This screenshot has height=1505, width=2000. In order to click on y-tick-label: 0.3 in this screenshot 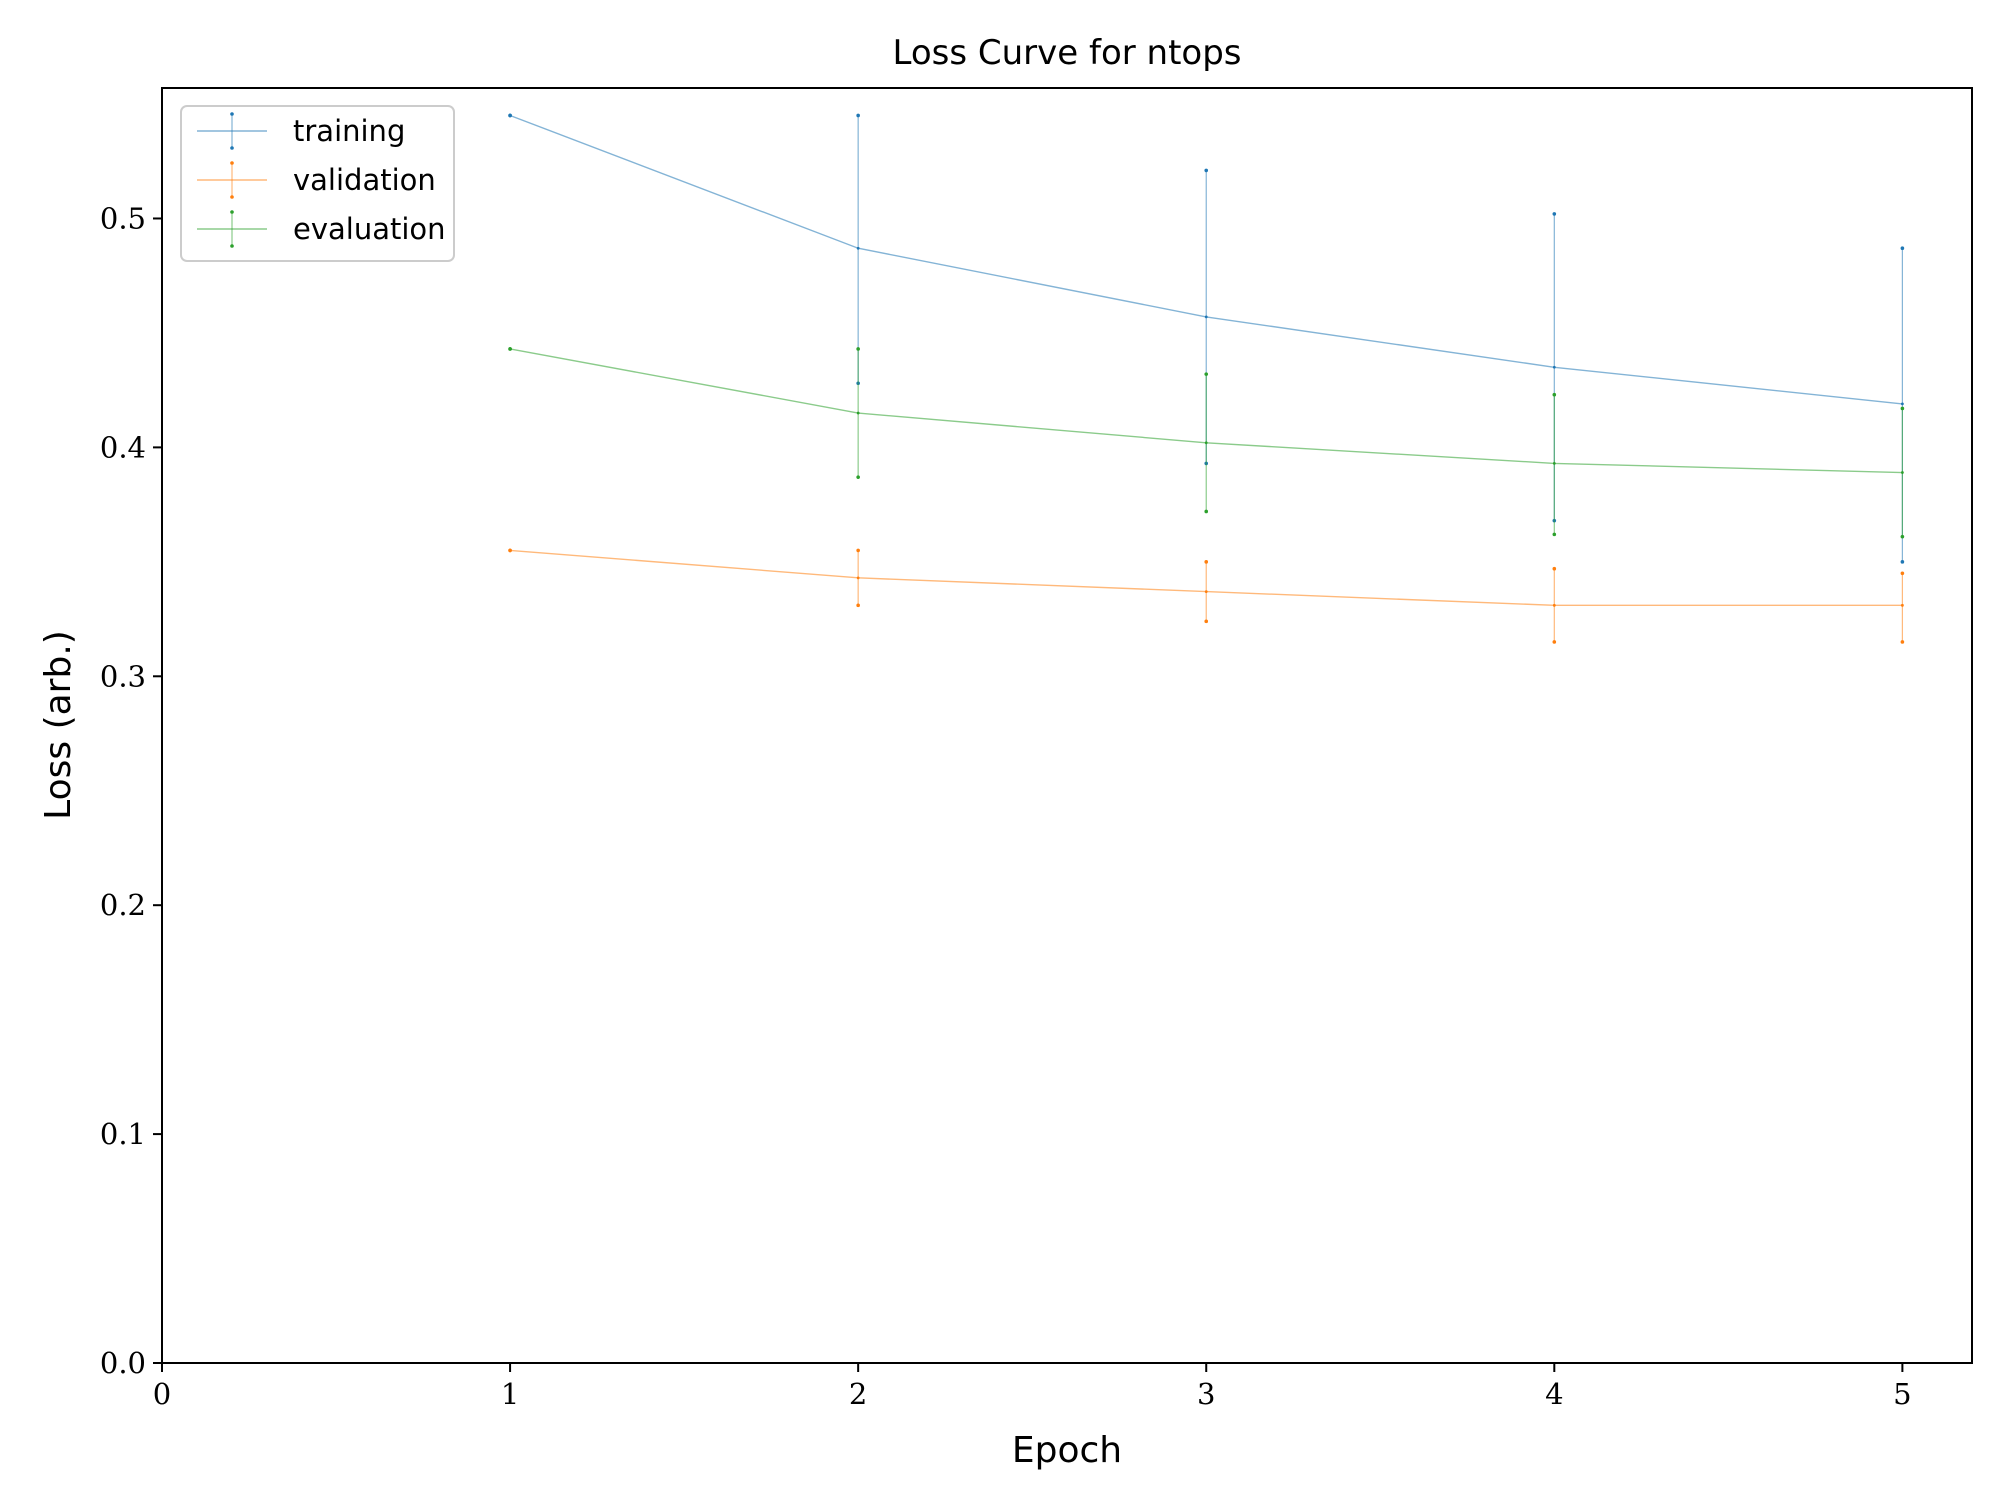, I will do `click(123, 676)`.